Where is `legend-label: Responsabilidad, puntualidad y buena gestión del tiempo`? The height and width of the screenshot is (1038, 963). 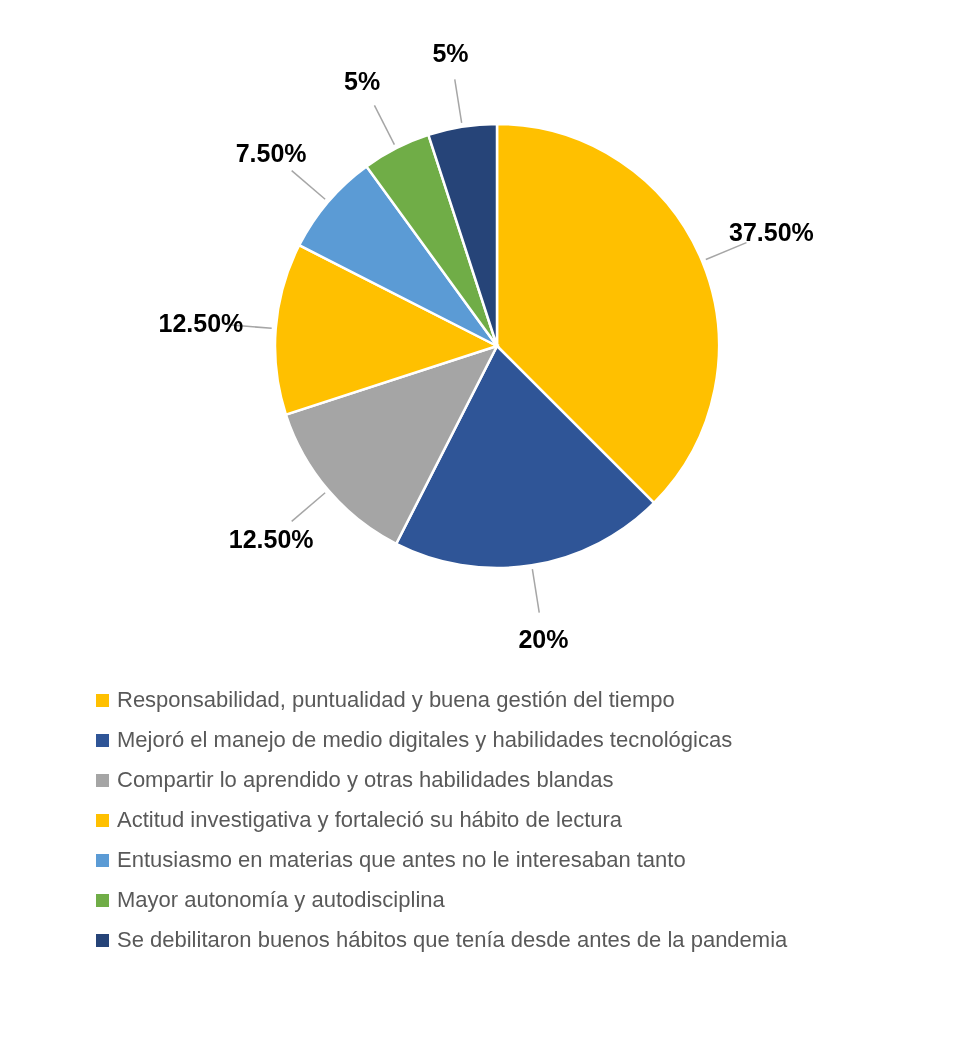
legend-label: Responsabilidad, puntualidad y buena gestión del tiempo is located at coordinates (396, 700).